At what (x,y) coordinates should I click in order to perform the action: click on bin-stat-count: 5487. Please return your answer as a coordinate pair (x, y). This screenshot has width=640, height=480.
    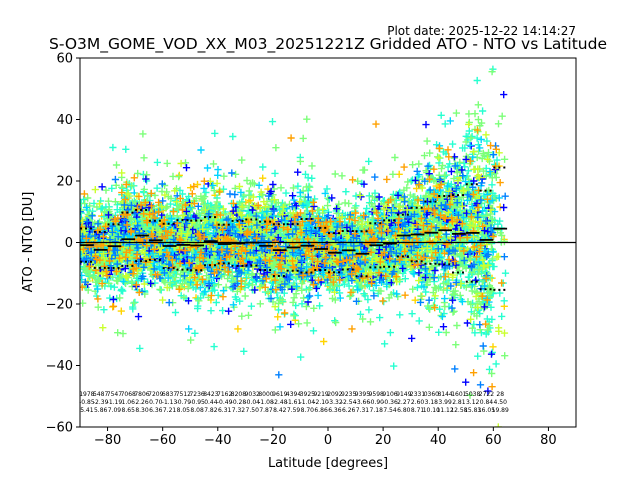
    Looking at the image, I should click on (100, 394).